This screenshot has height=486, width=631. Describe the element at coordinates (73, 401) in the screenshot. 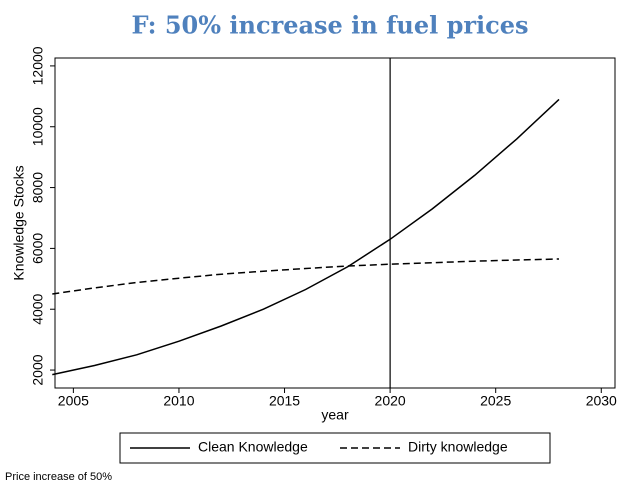

I see `x-tick-label: 2005` at that location.